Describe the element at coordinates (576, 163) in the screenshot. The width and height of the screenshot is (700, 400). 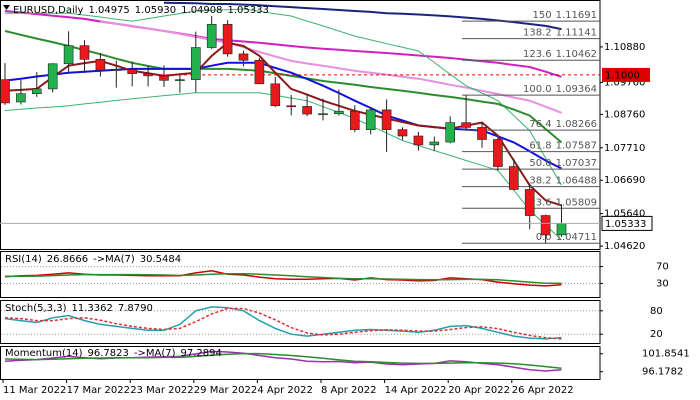
I see `fib-price: 1.07037` at that location.